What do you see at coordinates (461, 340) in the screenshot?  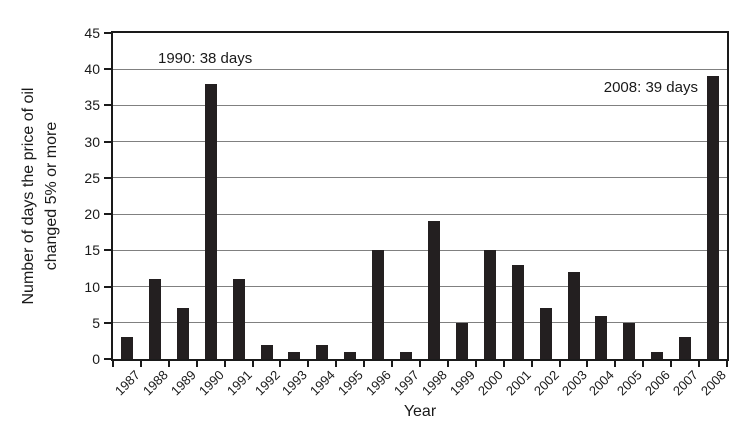 I see `bar-1999` at bounding box center [461, 340].